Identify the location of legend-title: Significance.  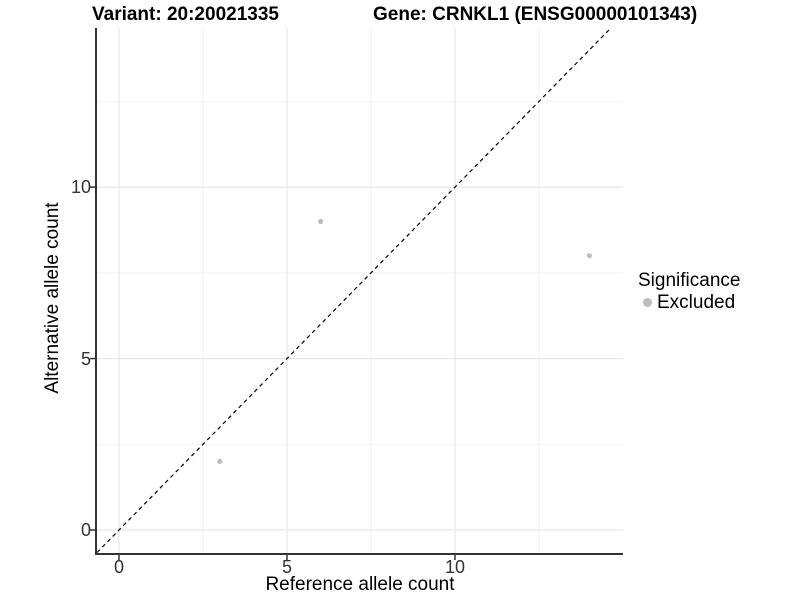
(689, 280).